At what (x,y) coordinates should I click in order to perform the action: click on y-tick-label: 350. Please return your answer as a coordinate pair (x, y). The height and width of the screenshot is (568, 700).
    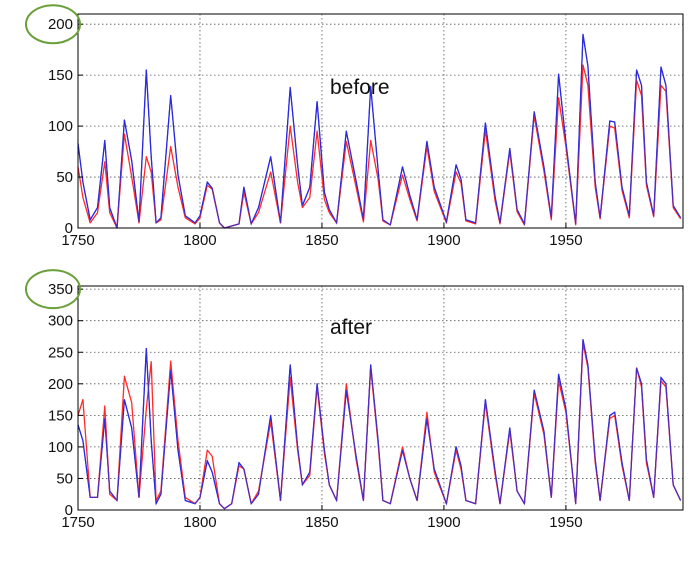
    Looking at the image, I should click on (60, 289).